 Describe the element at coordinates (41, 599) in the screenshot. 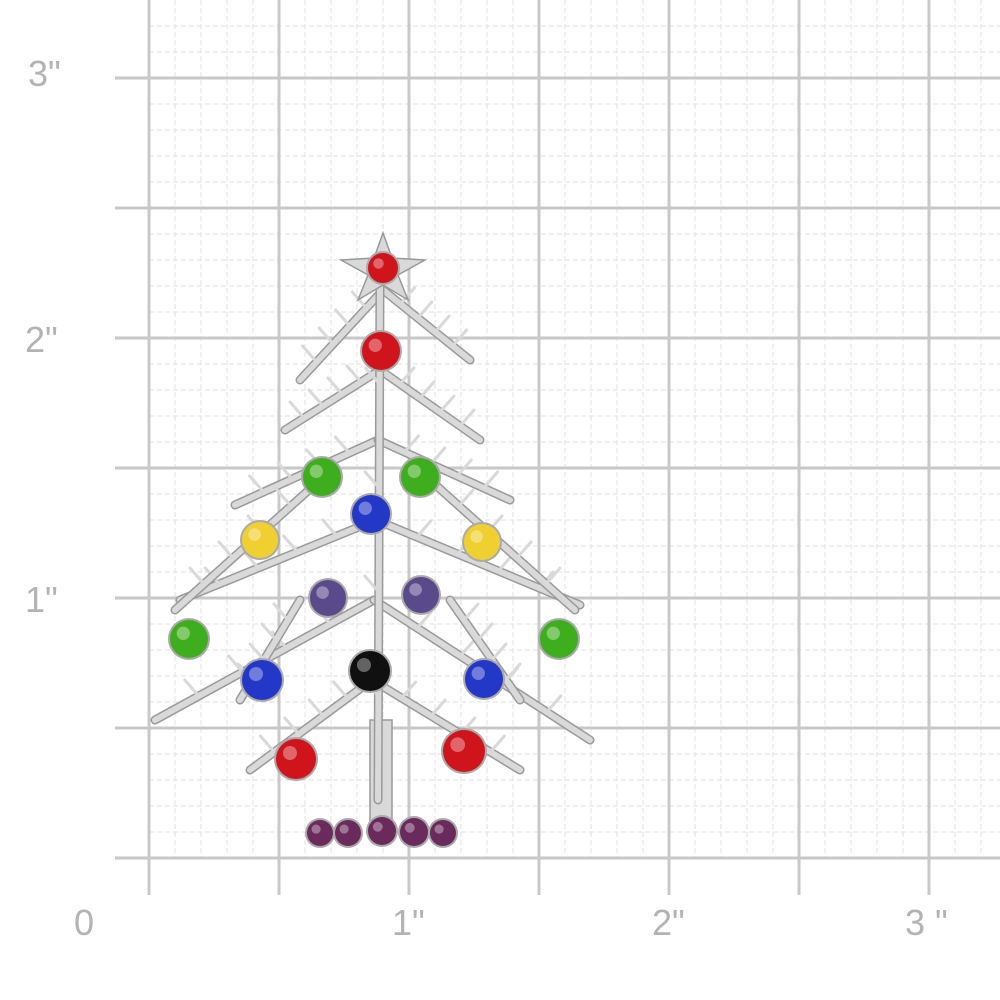

I see `y-label-1in: 1"` at that location.